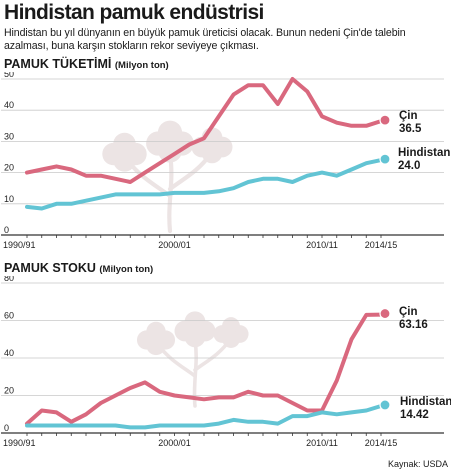  Describe the element at coordinates (9, 75) in the screenshot. I see `y-tick-label: 50` at that location.